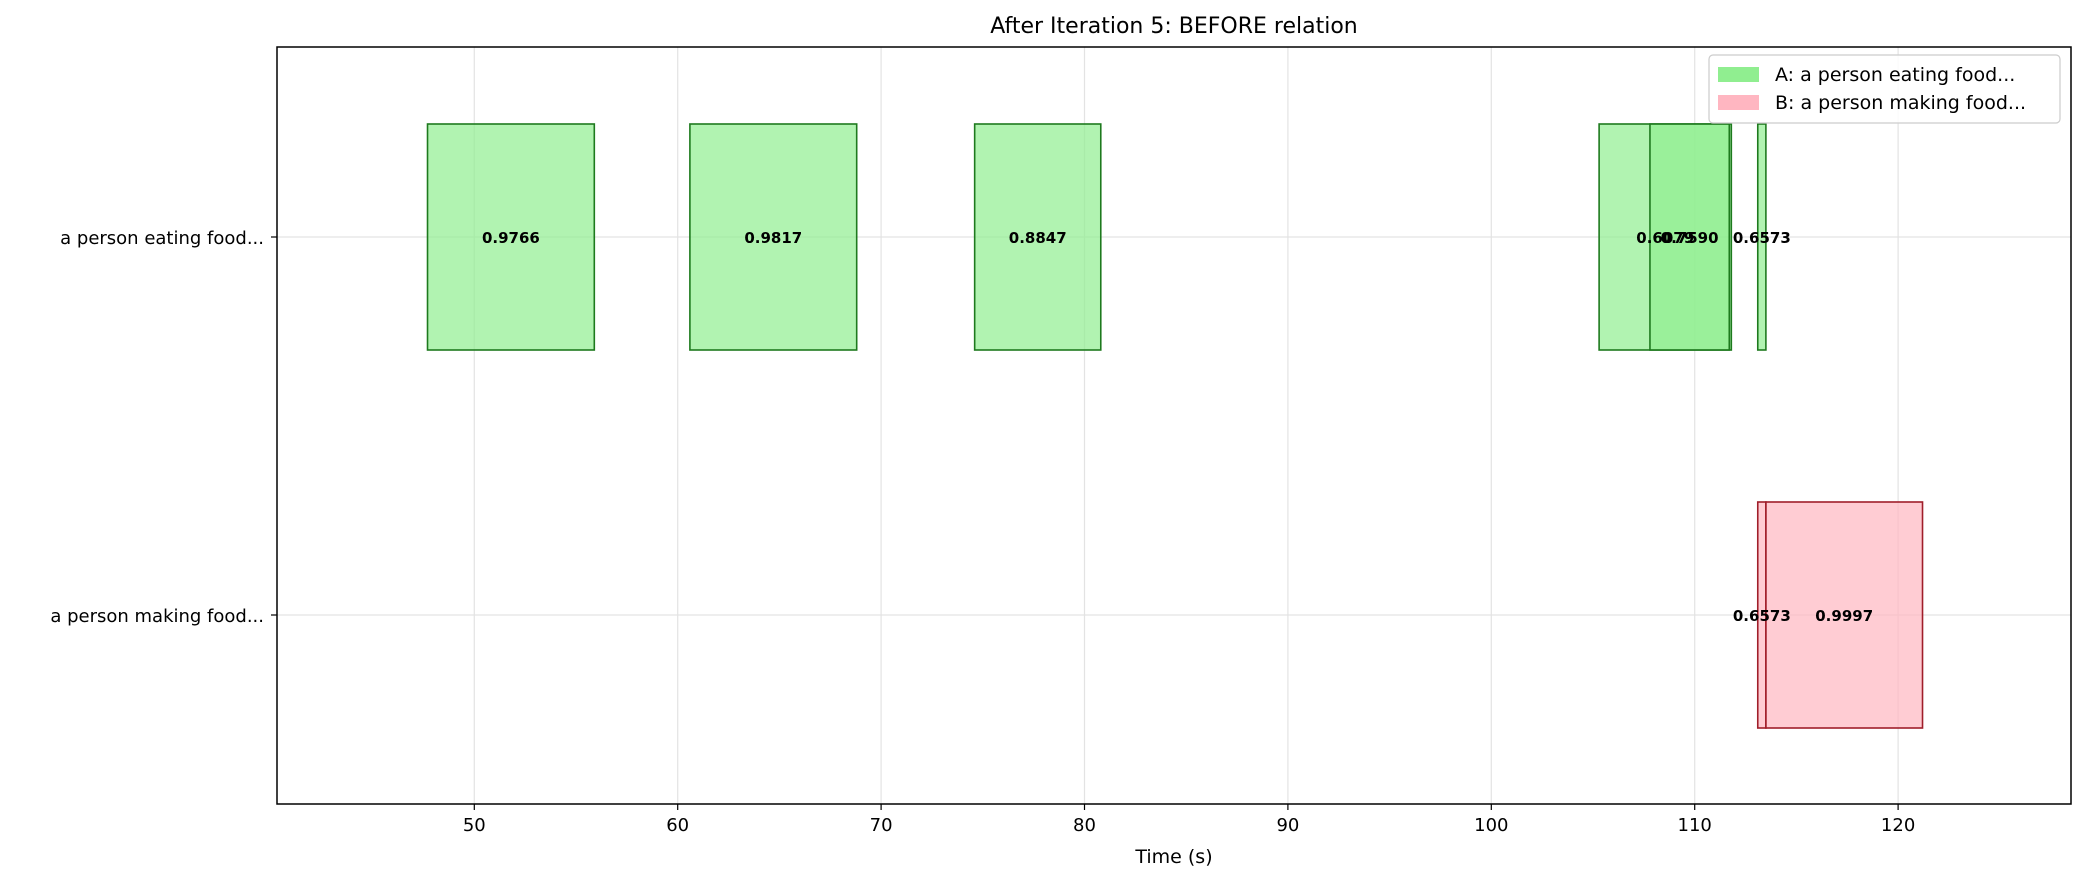  I want to click on interval-score-label: 0.9817, so click(773, 238).